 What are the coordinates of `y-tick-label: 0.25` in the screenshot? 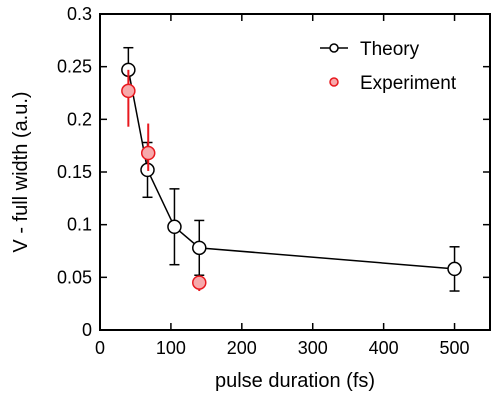 It's located at (74, 67).